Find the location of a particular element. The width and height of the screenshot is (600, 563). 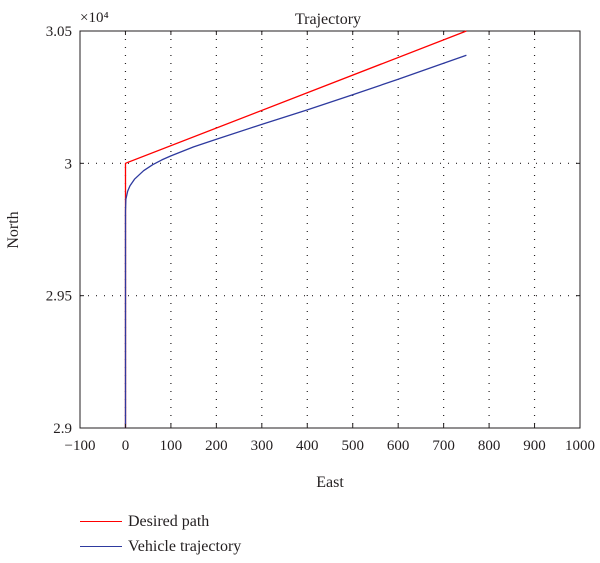

x-tick-label: 500 is located at coordinates (352, 446).